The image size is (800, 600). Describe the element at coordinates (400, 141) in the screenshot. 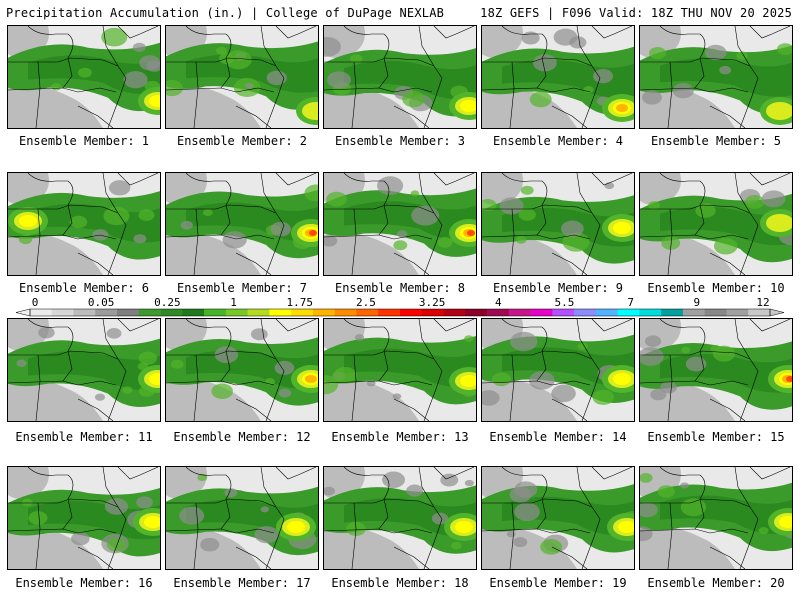

I see `ensemble-member-label: Ensemble Member: 3` at that location.